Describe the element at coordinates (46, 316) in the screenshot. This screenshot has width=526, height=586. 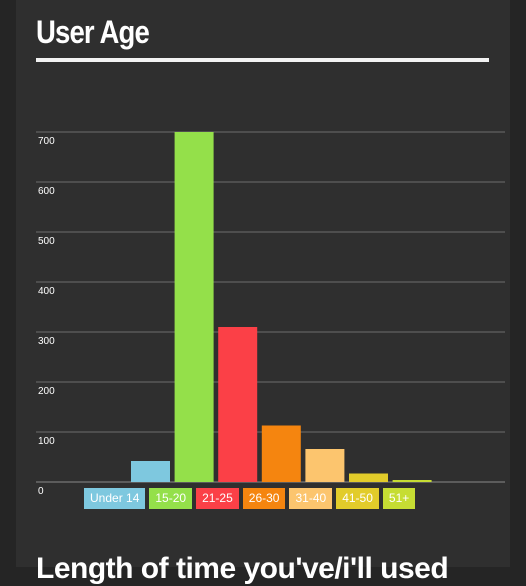
I see `y-axis-ticks: 0 100 200 300 400 500 600 700` at that location.